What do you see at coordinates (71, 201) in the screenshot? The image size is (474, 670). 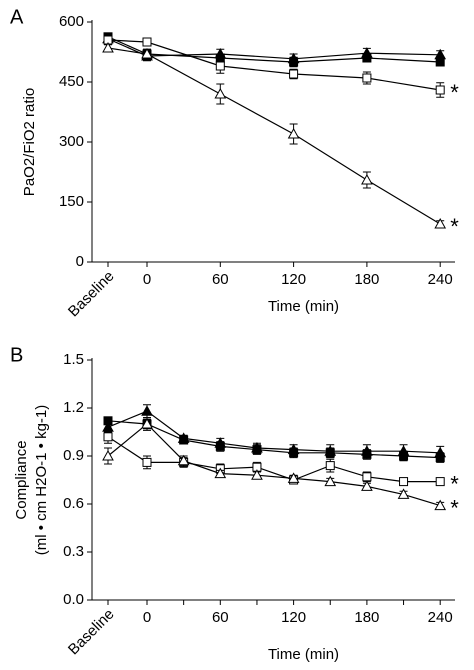 I see `y-tick-label: 150` at bounding box center [71, 201].